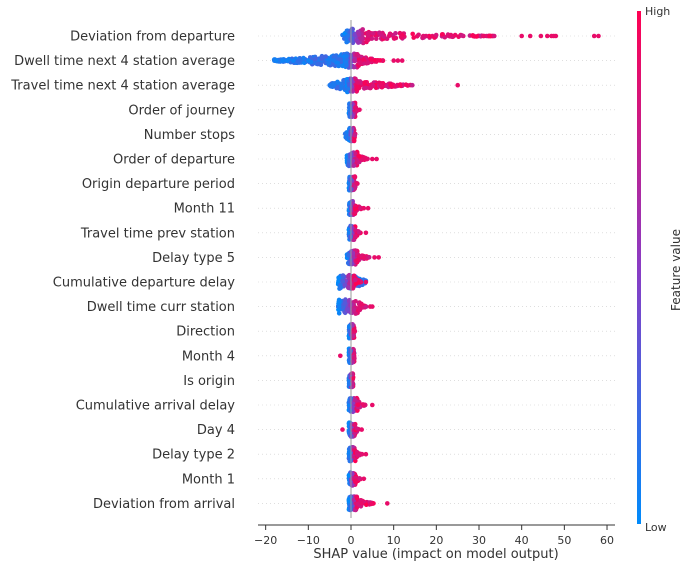 The height and width of the screenshot is (572, 690). Describe the element at coordinates (174, 160) in the screenshot. I see `feature-label: Order of departure` at that location.